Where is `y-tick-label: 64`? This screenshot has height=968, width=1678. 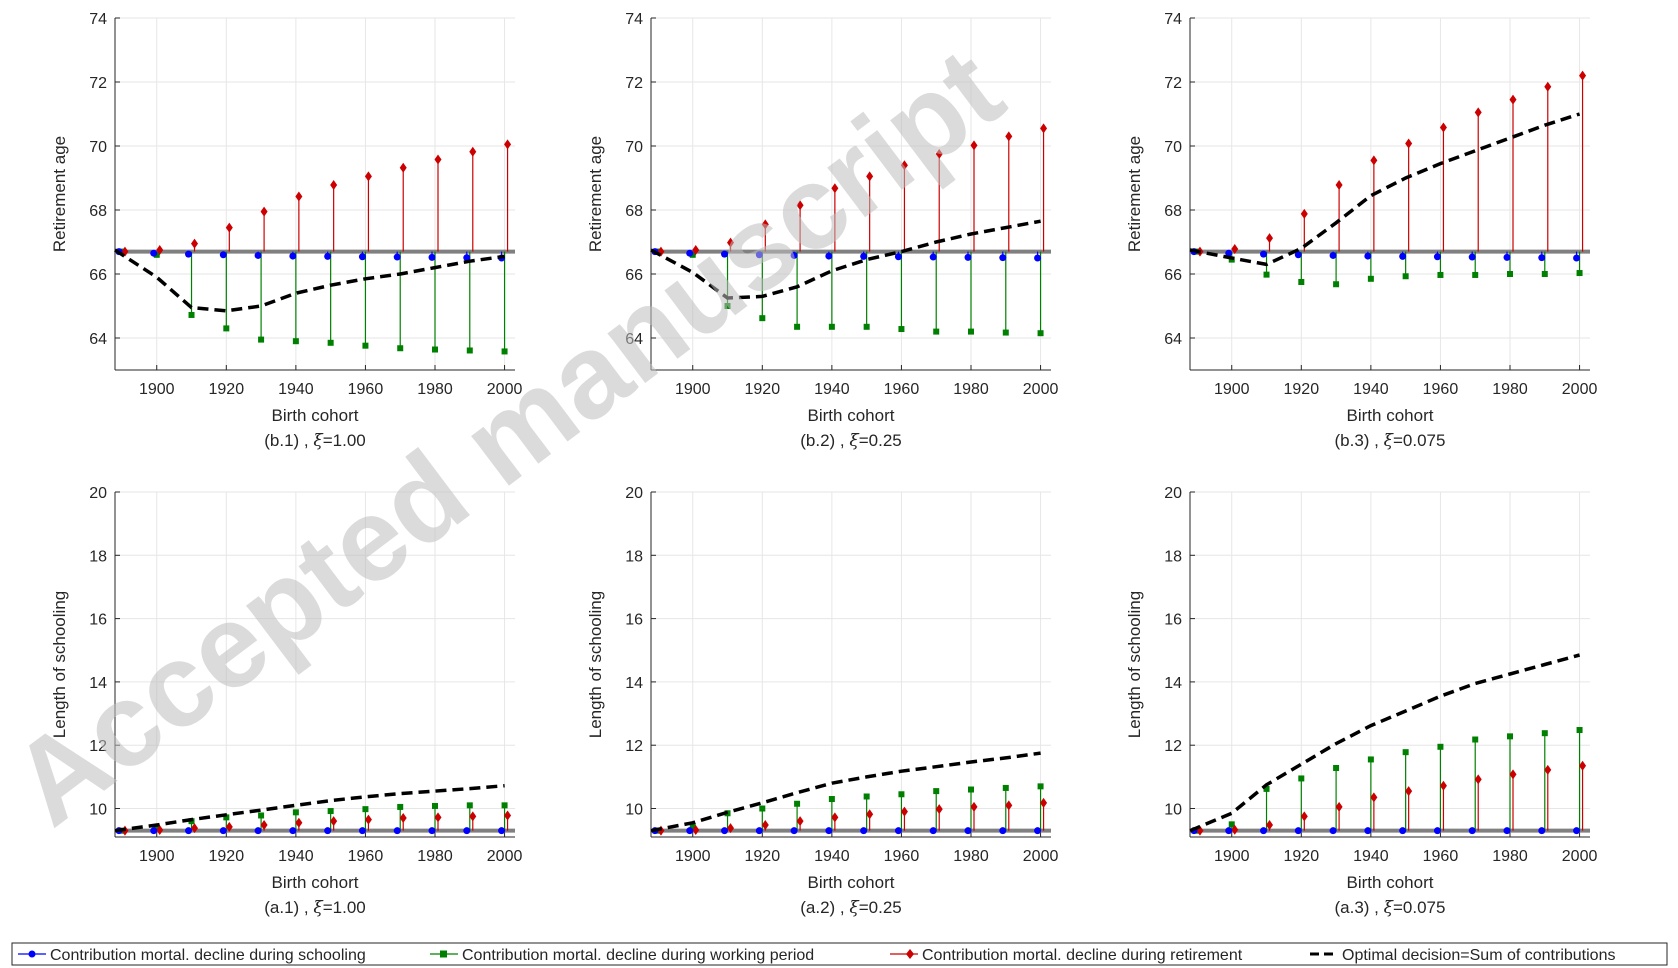 y-tick-label: 64 is located at coordinates (634, 339).